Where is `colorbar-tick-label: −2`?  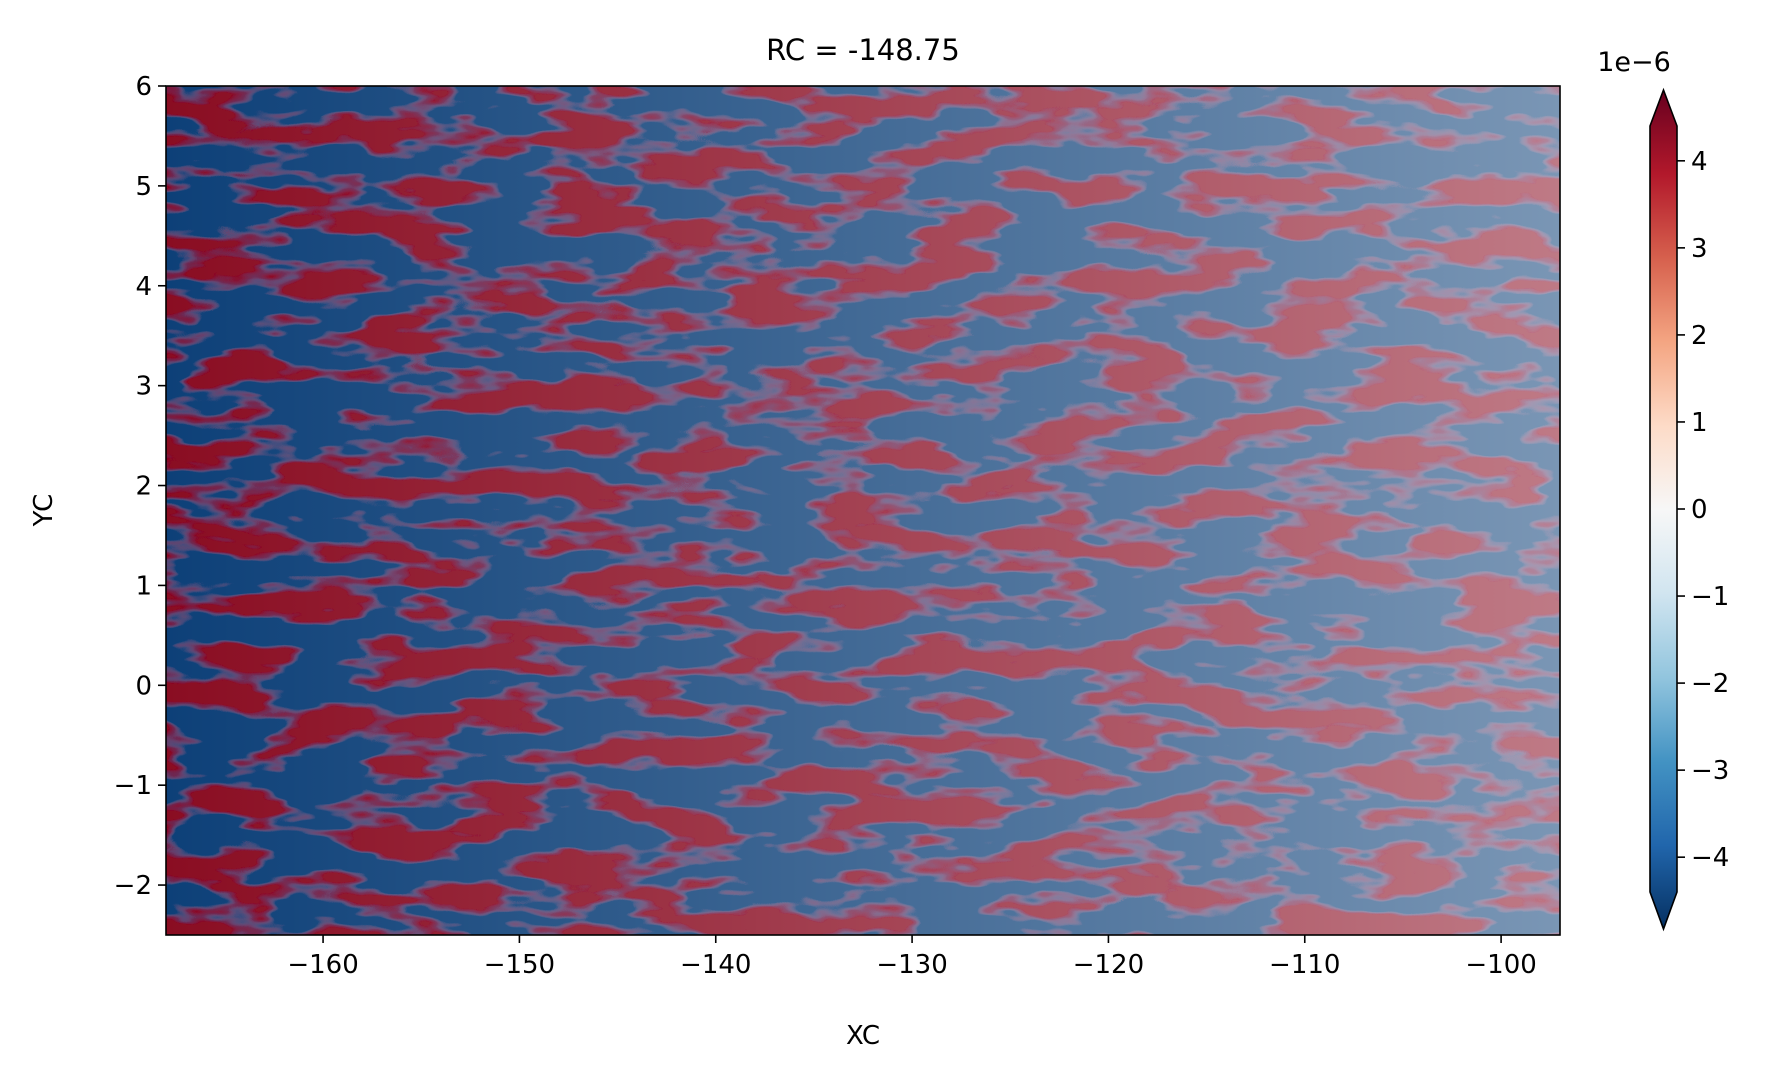
colorbar-tick-label: −2 is located at coordinates (1710, 684).